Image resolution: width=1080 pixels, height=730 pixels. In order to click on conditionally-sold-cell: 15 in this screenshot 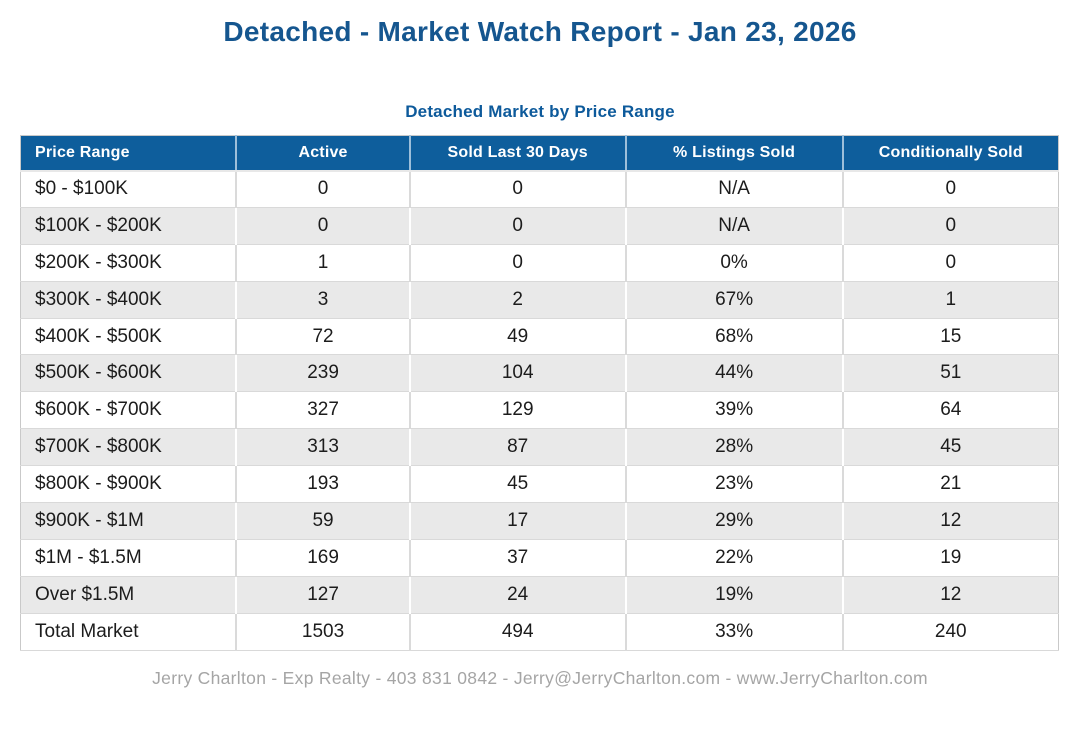, I will do `click(950, 337)`.